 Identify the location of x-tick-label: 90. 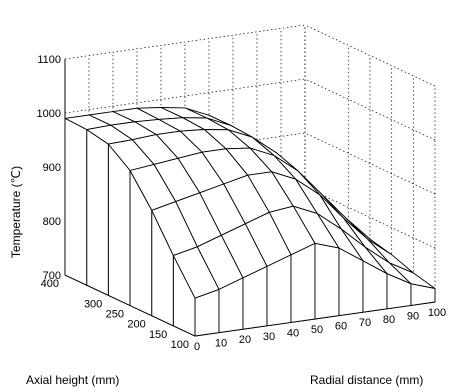
(413, 316).